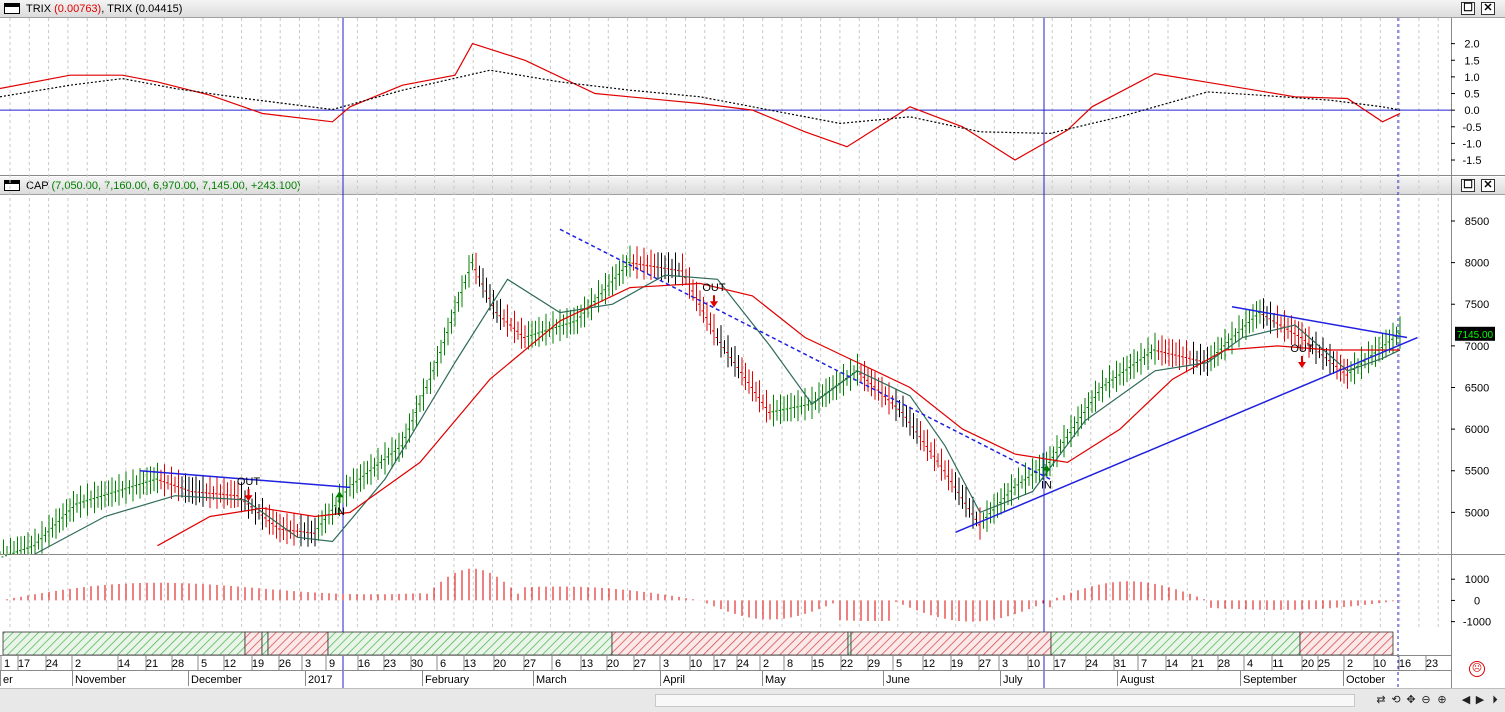  What do you see at coordinates (1477, 264) in the screenshot?
I see `price-axis-label: 8000` at bounding box center [1477, 264].